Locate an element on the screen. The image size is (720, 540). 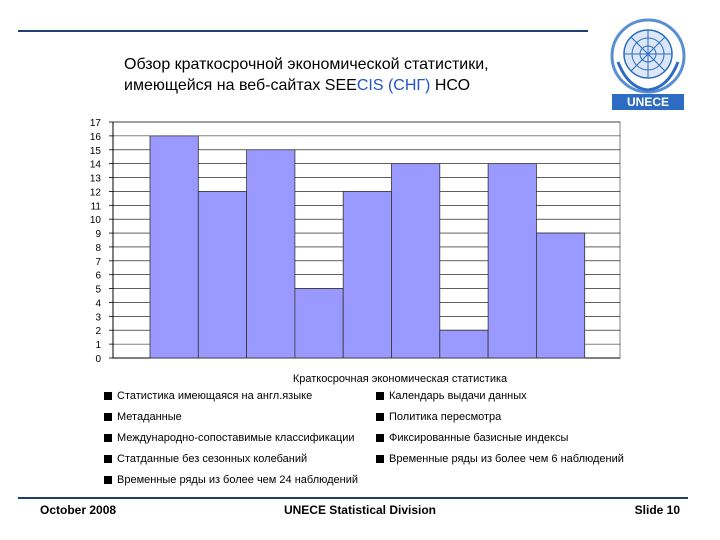
y-tick-label: 10 is located at coordinates (96, 220).